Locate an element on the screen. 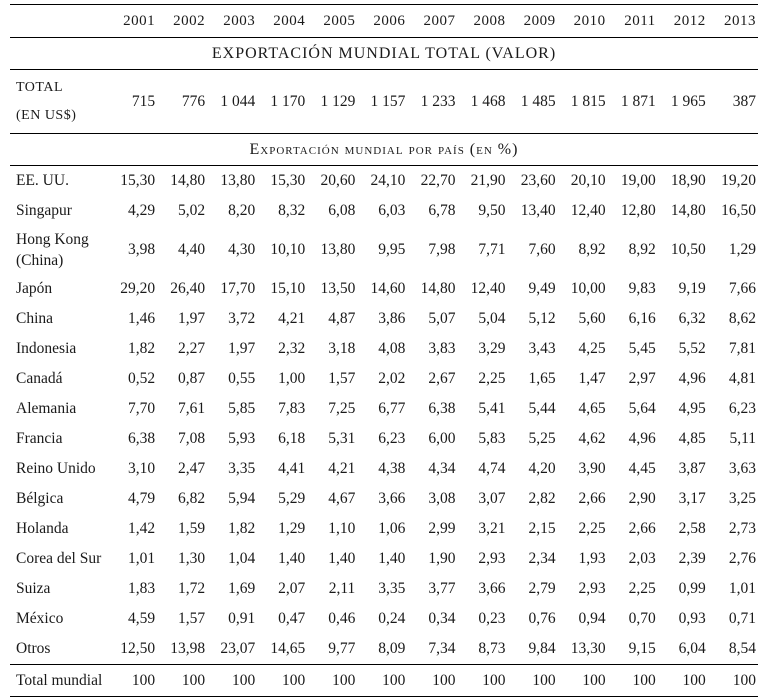 Image resolution: width=781 pixels, height=698 pixels. share-cell: 2,99 is located at coordinates (442, 528).